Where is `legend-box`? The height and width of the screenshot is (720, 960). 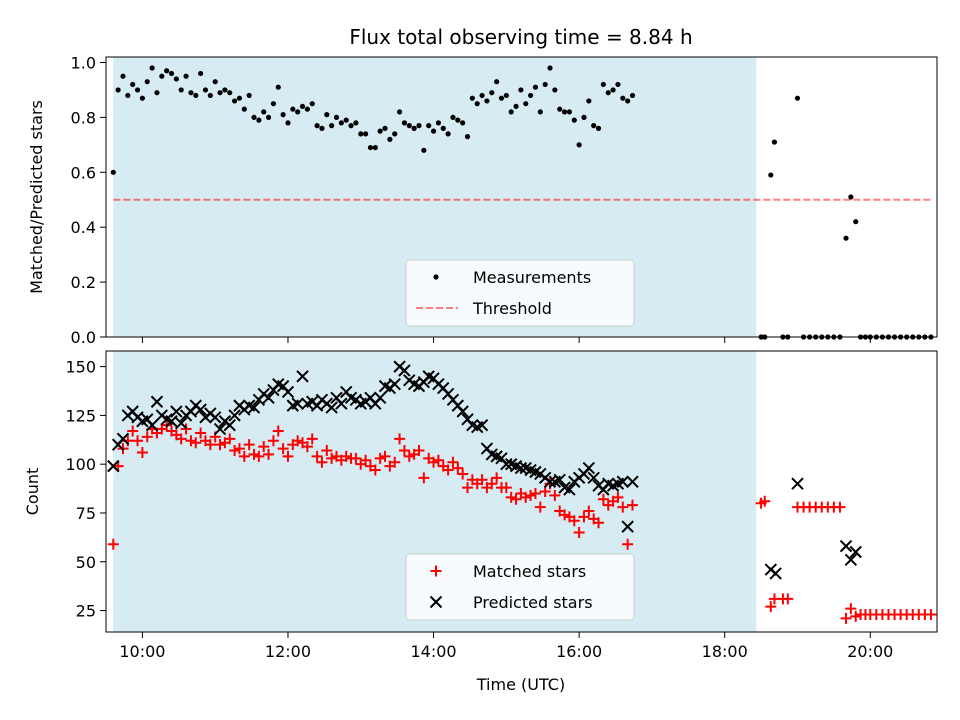 legend-box is located at coordinates (520, 293).